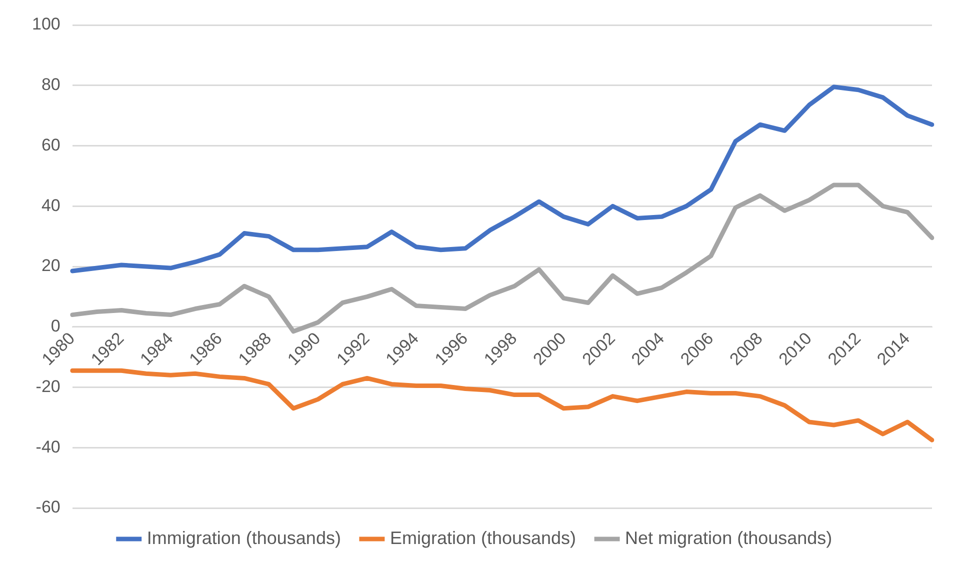 This screenshot has height=568, width=957. Describe the element at coordinates (243, 538) in the screenshot. I see `legend-label: Immigration (thousands)` at that location.